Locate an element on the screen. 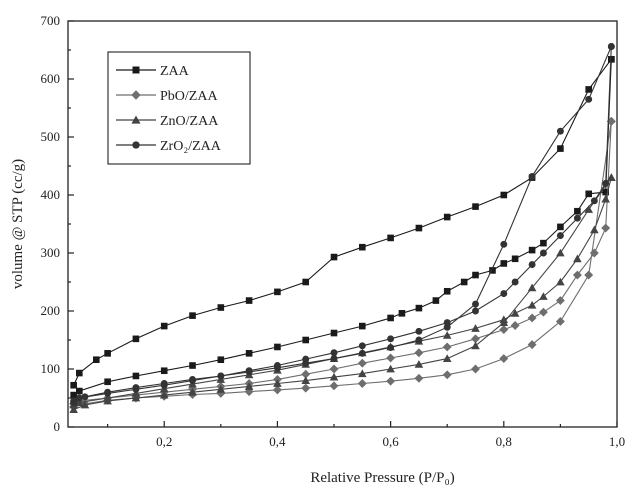 Image resolution: width=627 pixels, height=488 pixels. legend-label: PbO/ZAA is located at coordinates (189, 96).